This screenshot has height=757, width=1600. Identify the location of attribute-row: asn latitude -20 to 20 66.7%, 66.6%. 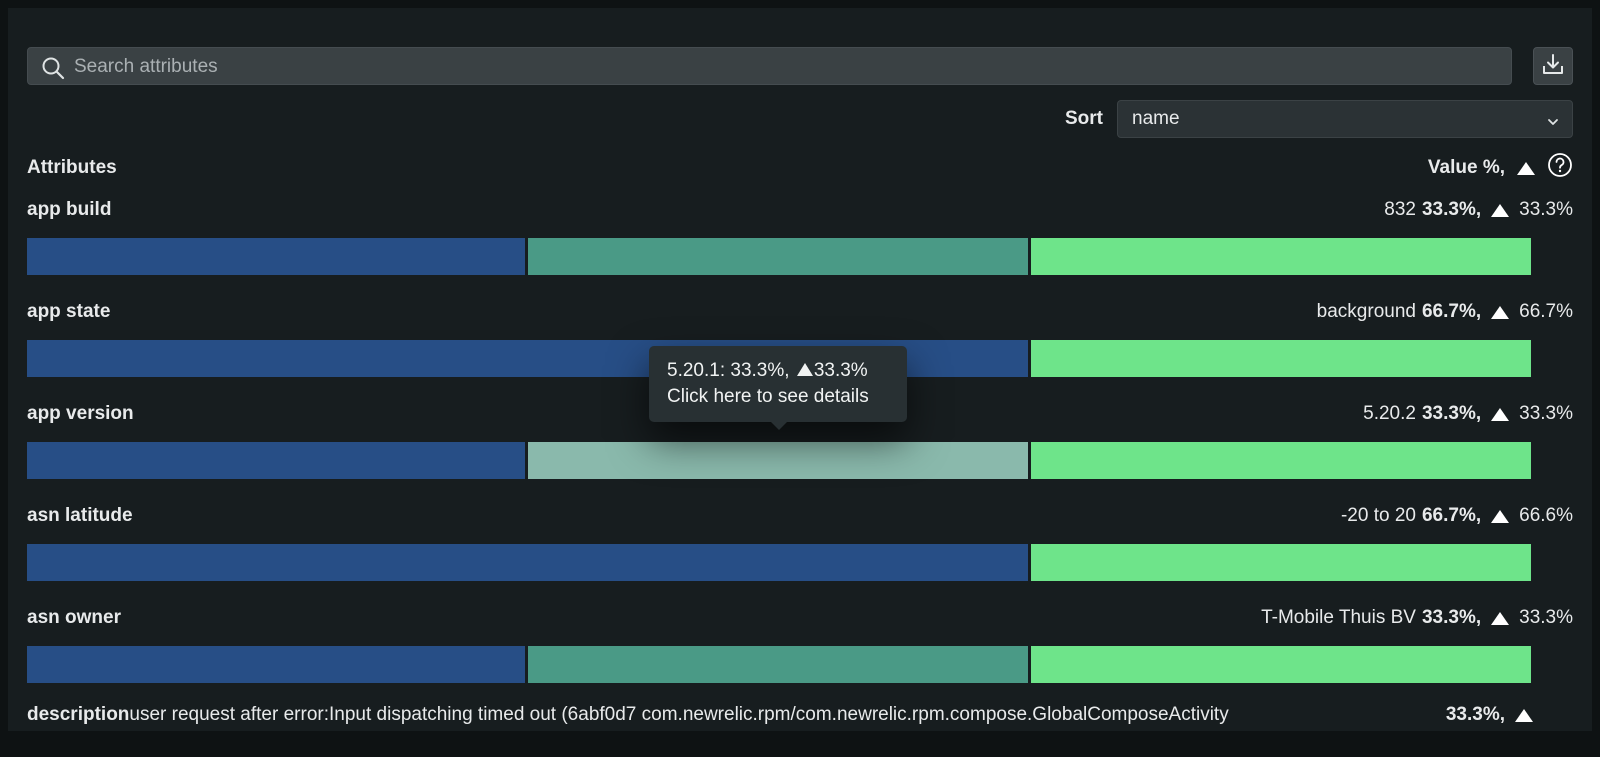
(800, 541).